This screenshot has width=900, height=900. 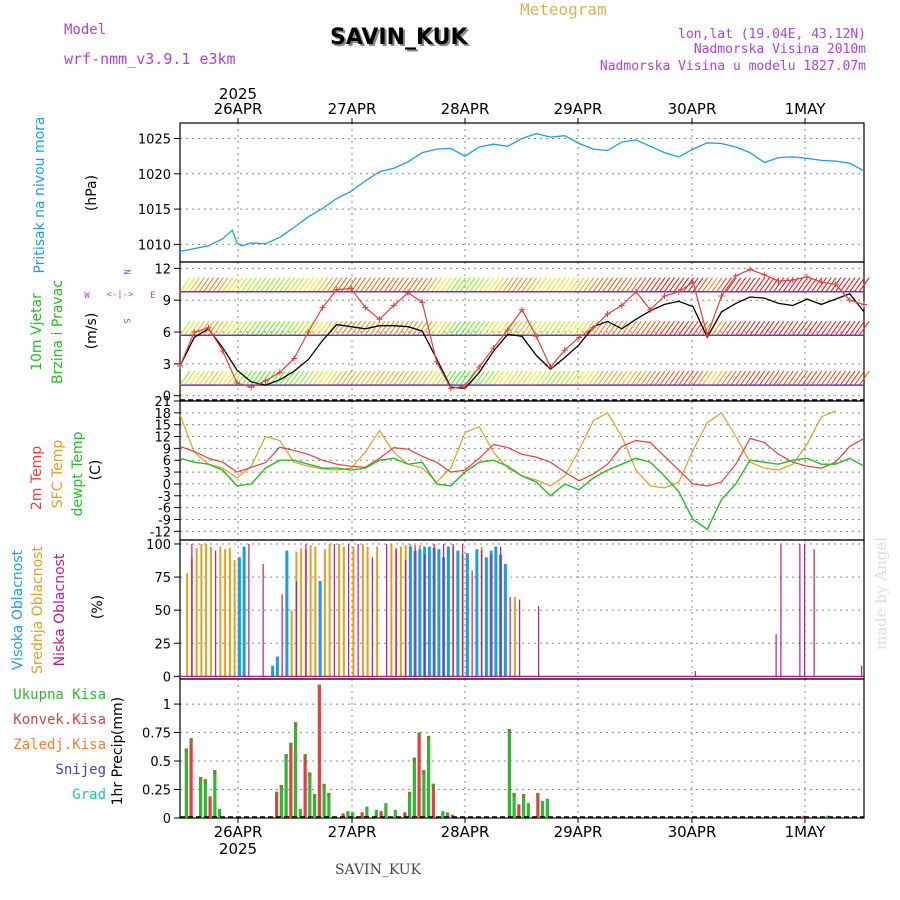 I want to click on model-label: Model, so click(x=85, y=30).